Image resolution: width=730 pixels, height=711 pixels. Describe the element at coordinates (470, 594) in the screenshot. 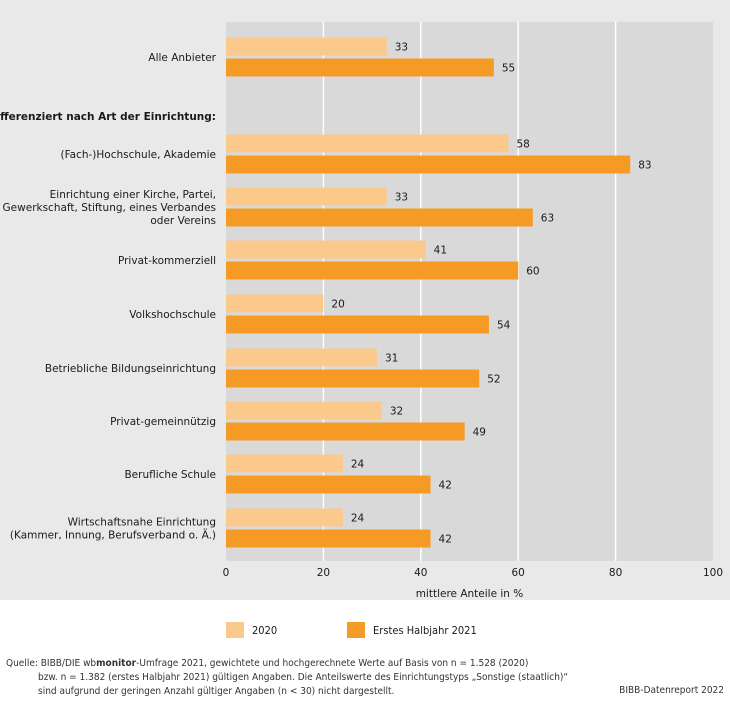

I see `x-axis-title: mittlere Anteile in %` at that location.